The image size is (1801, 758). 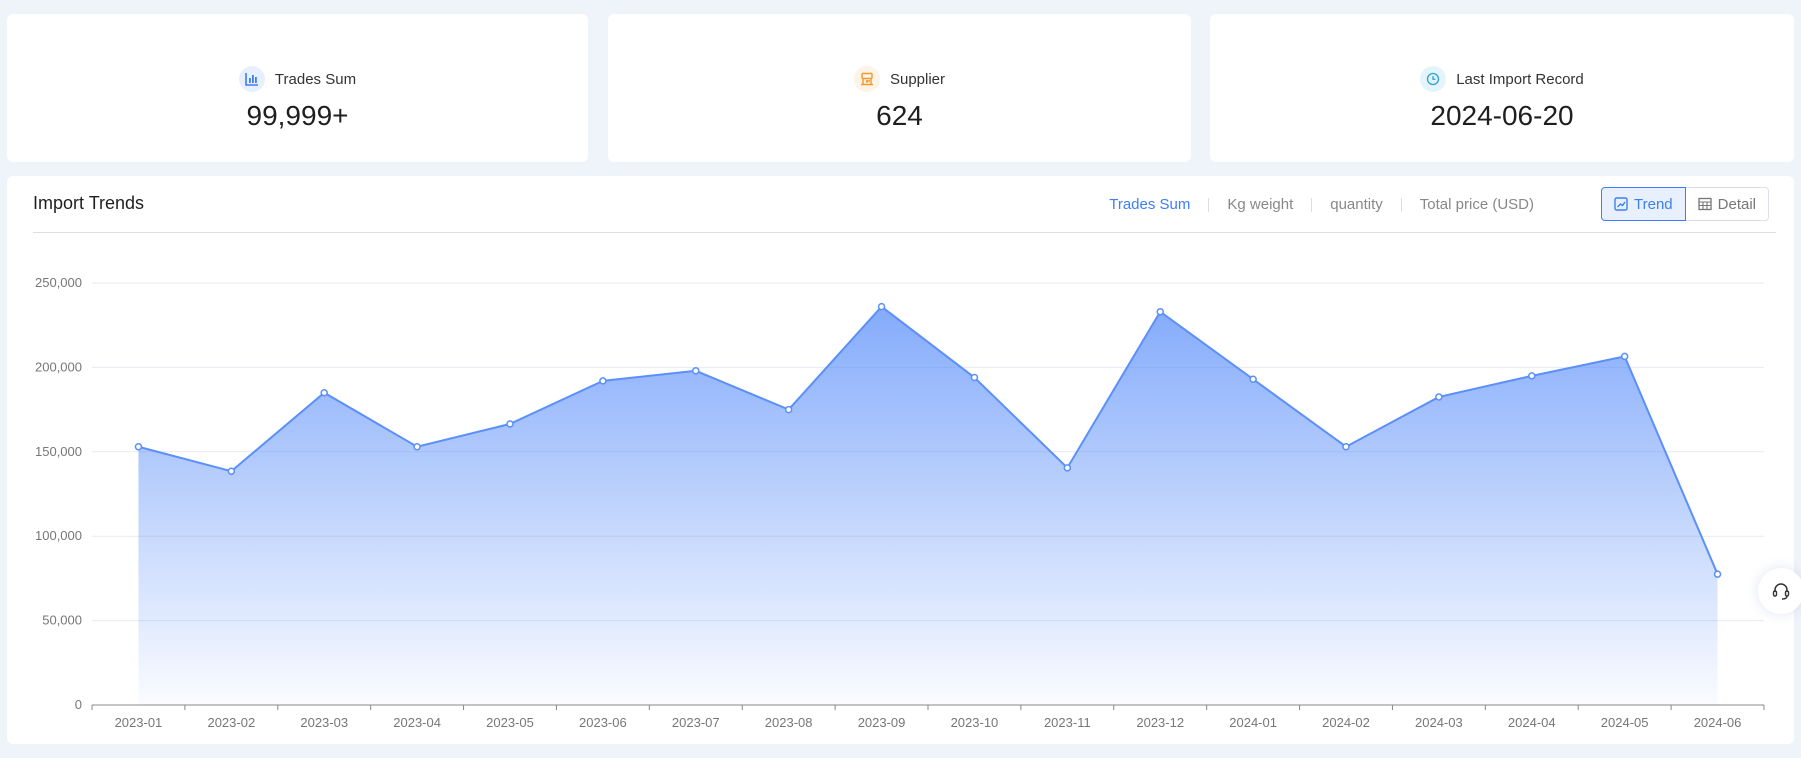 What do you see at coordinates (1067, 722) in the screenshot?
I see `x-tick-label: 2023-11` at bounding box center [1067, 722].